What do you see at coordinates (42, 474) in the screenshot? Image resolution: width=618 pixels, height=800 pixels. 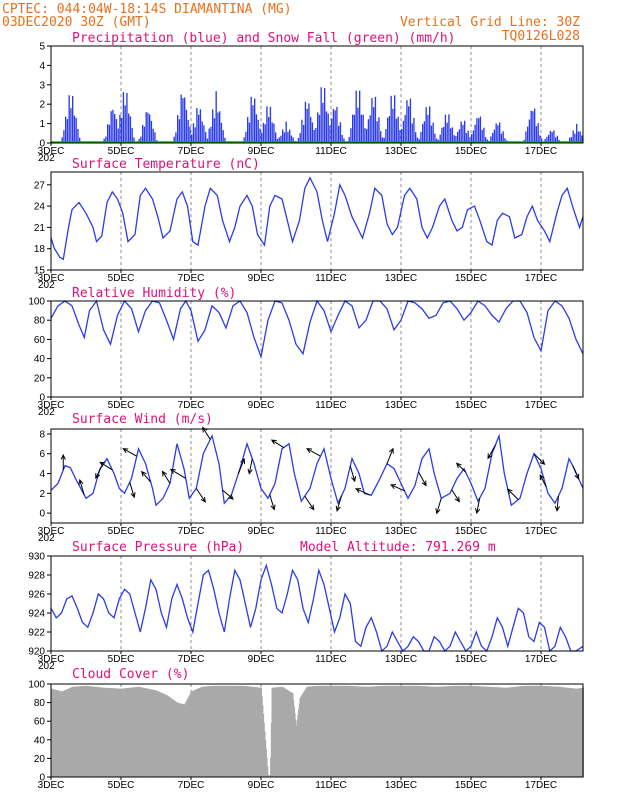 I see `wind-ytick-label: 4` at bounding box center [42, 474].